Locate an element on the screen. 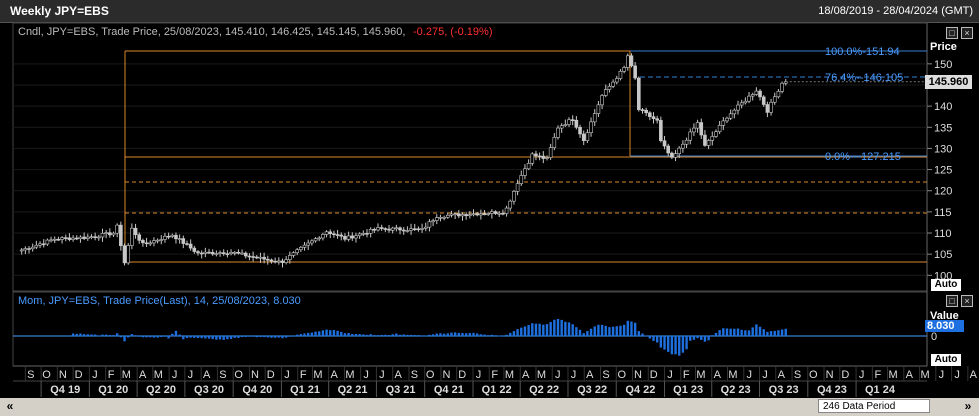 This screenshot has height=416, width=979. quarter-label: Q1 23 is located at coordinates (688, 390).